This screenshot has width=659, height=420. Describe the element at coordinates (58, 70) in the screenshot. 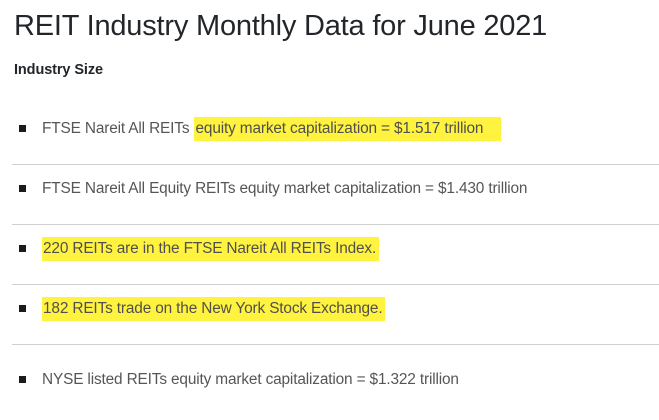

I see `section-heading-industry-size: Industry Size` at that location.